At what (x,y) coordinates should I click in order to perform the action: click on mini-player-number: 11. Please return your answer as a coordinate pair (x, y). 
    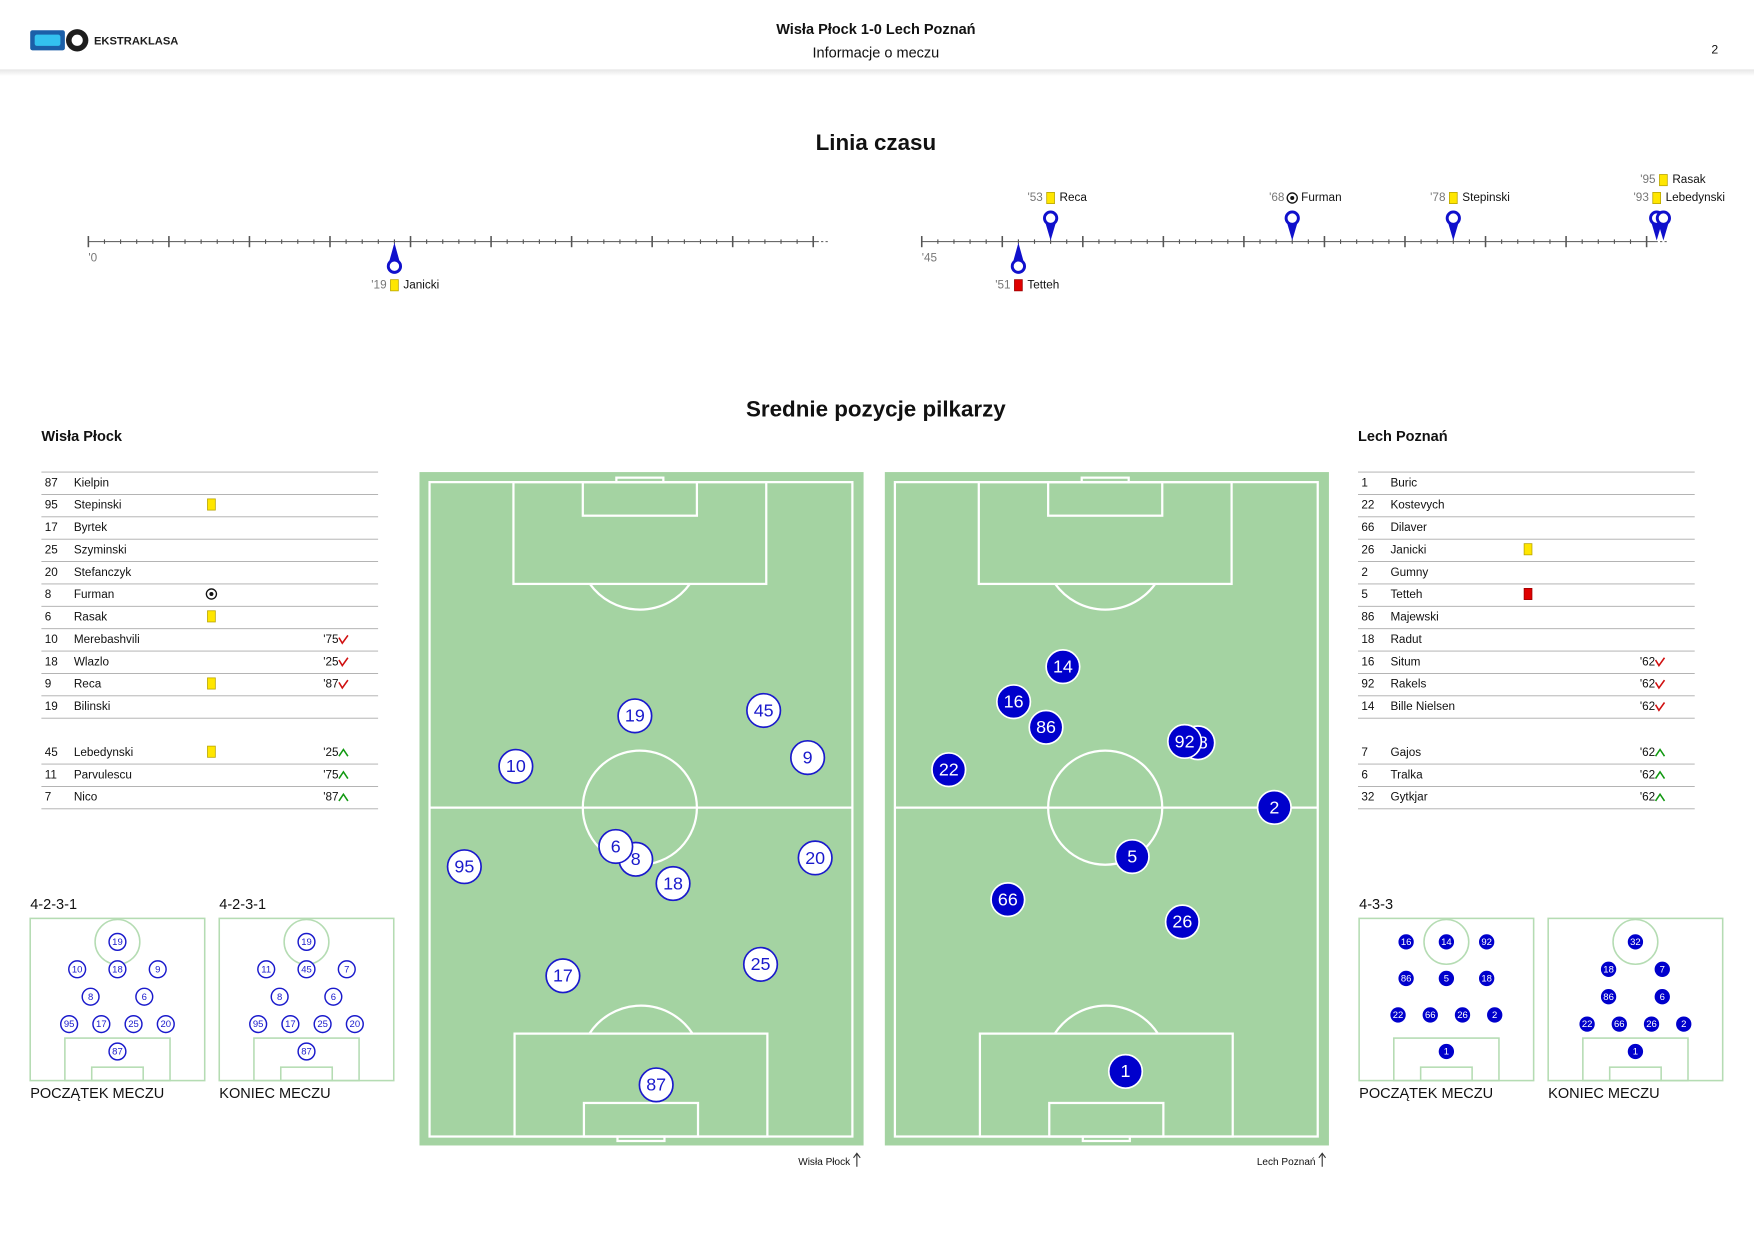
    Looking at the image, I should click on (266, 969).